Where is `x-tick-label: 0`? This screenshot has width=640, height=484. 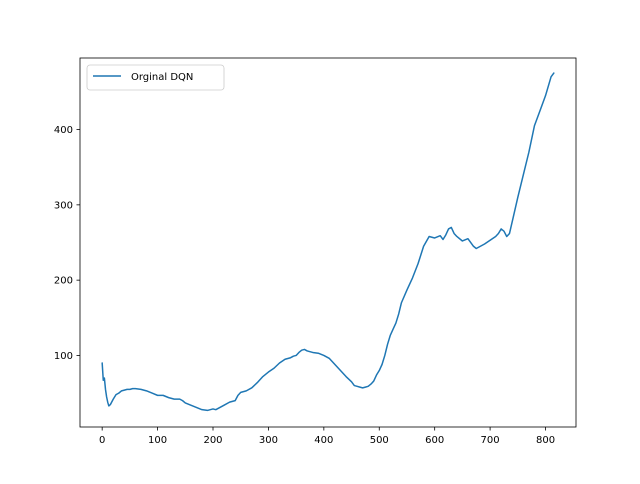 x-tick-label: 0 is located at coordinates (102, 440).